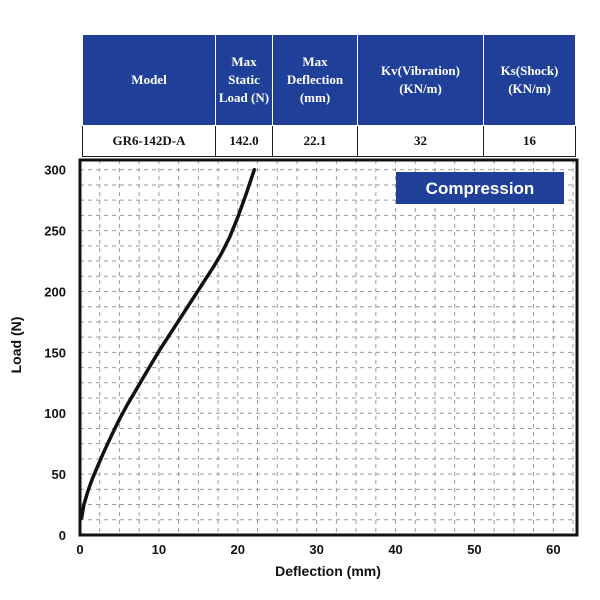  Describe the element at coordinates (529, 141) in the screenshot. I see `cell-ks: 16` at that location.